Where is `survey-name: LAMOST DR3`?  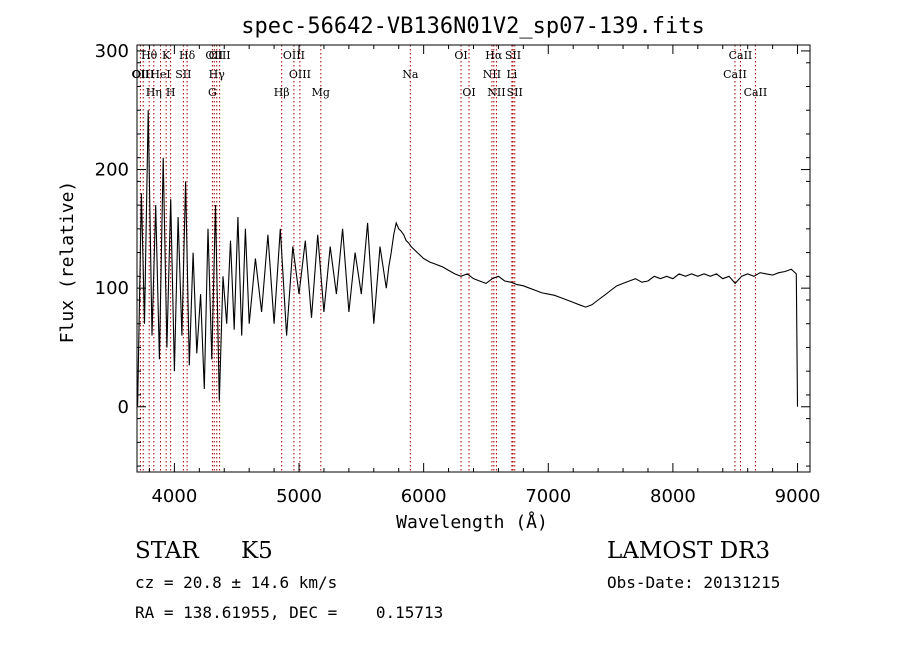
survey-name: LAMOST DR3 is located at coordinates (689, 551).